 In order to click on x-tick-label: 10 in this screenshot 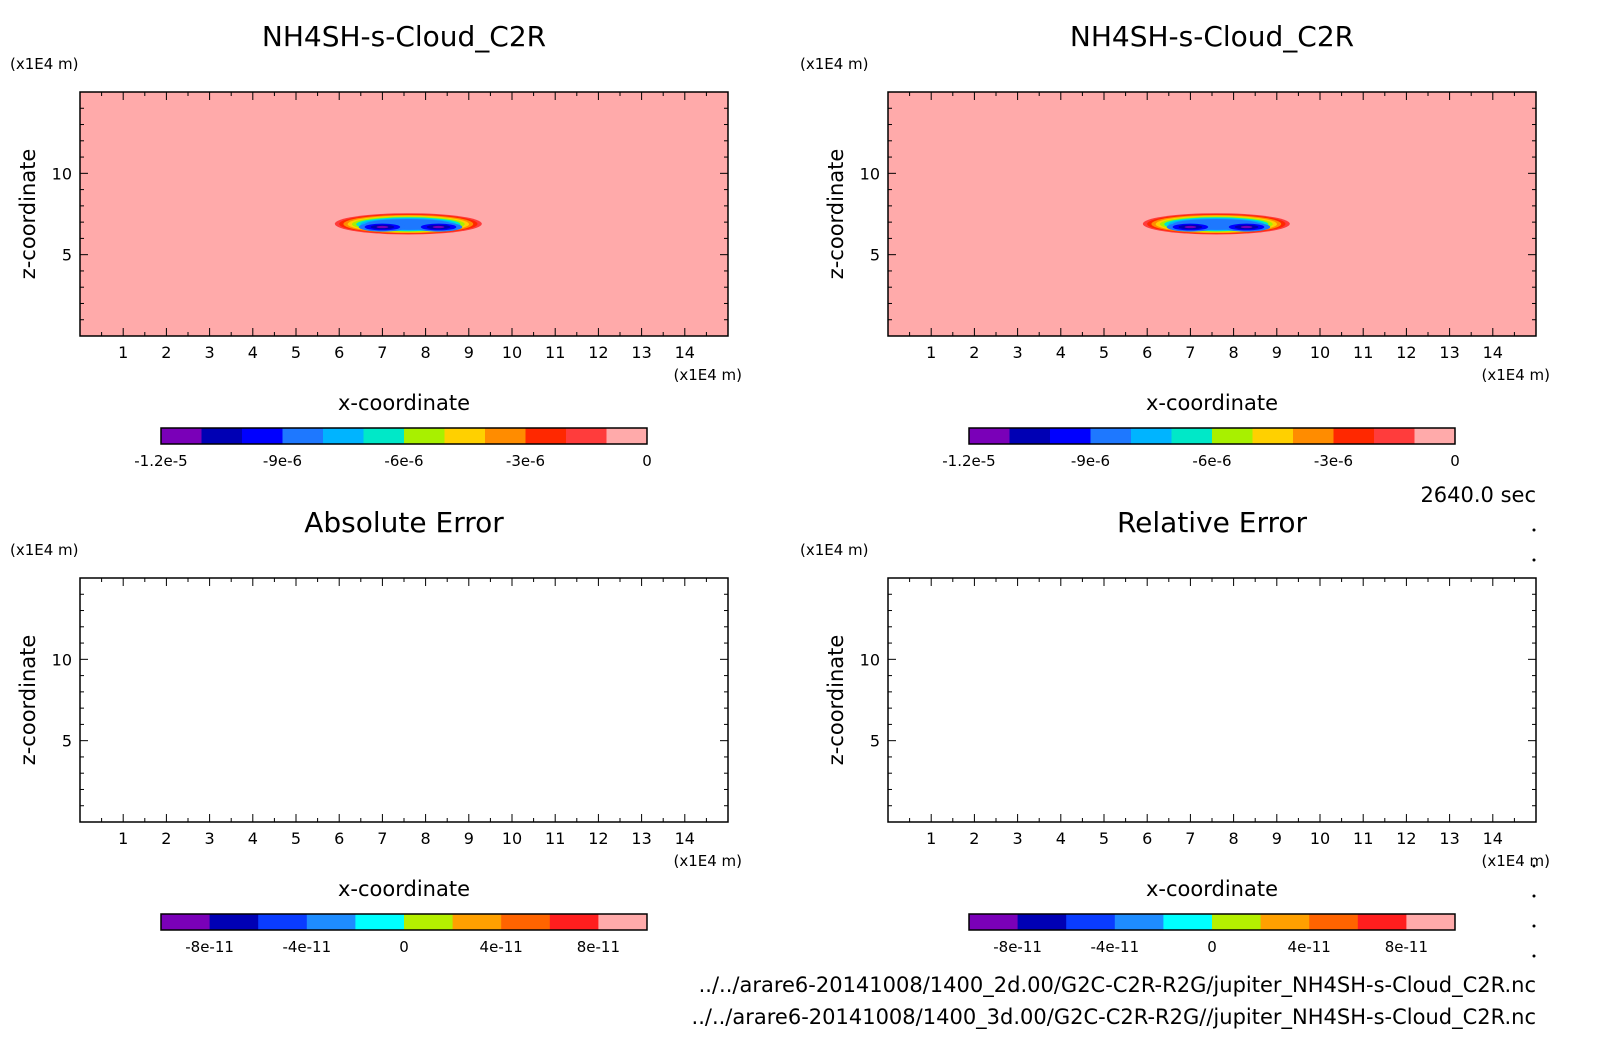, I will do `click(1320, 838)`.